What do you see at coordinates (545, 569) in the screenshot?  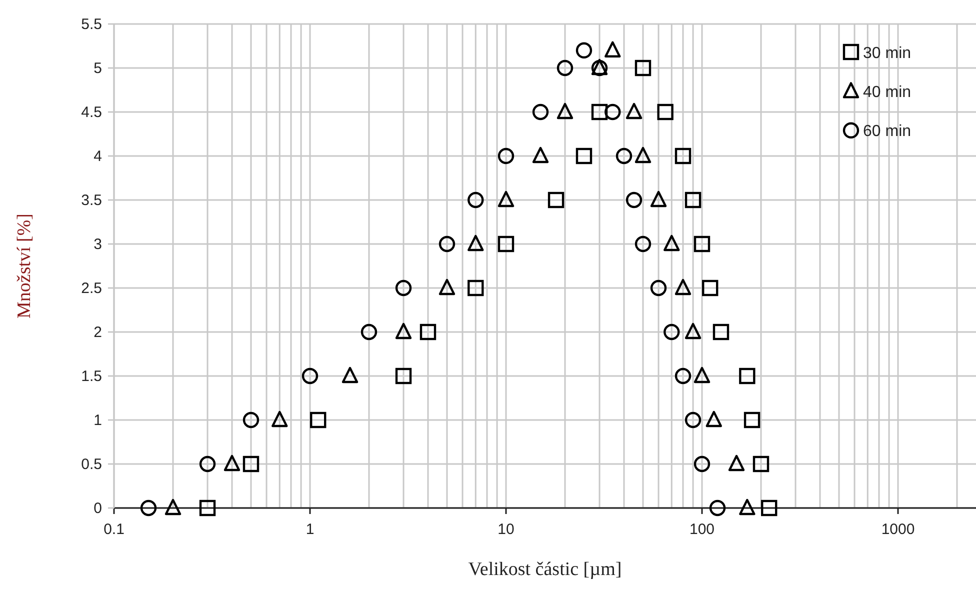 I see `x-axis-title: Velikost částic [µm]` at bounding box center [545, 569].